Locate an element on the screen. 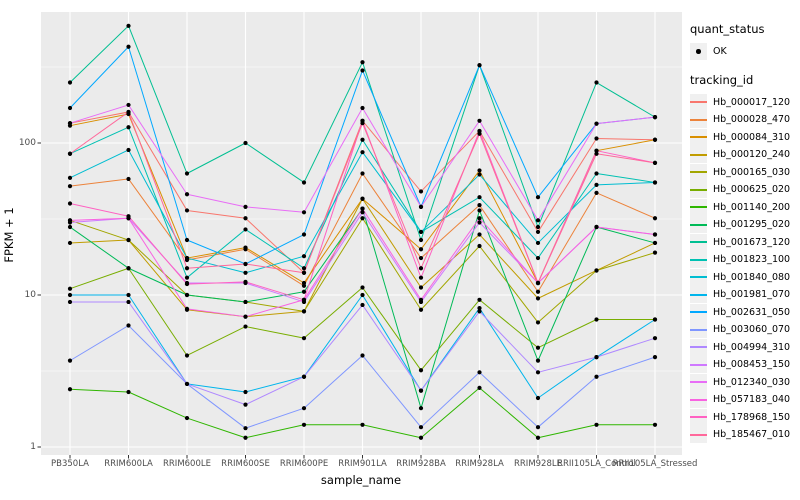 The width and height of the screenshot is (800, 500). legend-item: Hb_001140_200 is located at coordinates (744, 207).